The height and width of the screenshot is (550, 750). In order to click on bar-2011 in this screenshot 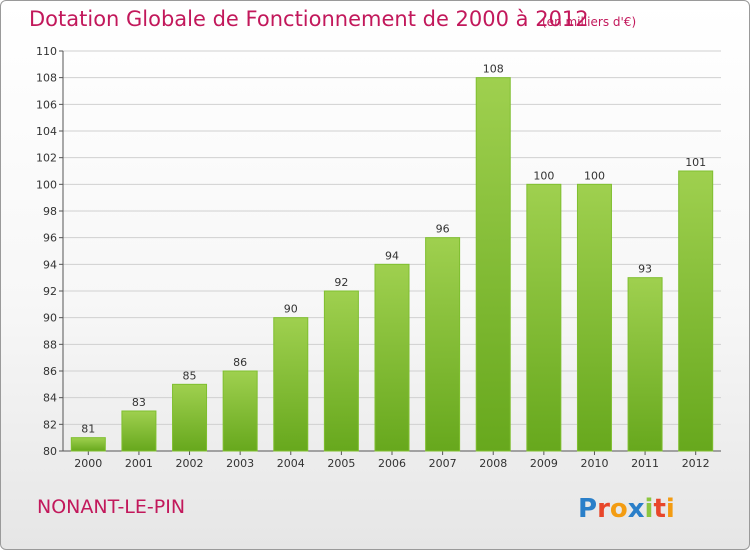, I will do `click(645, 364)`.